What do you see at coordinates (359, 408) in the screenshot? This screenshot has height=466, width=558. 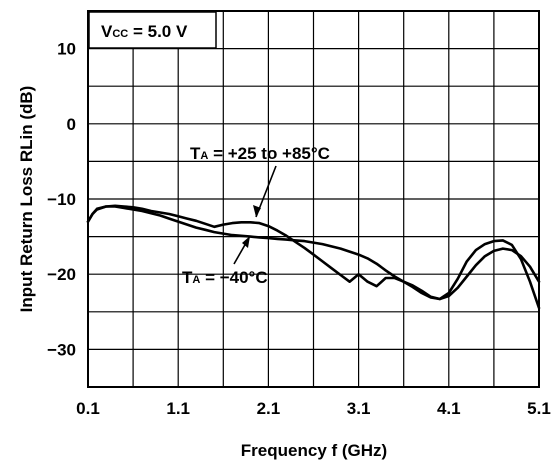 I see `x-tick-label: 3.1` at bounding box center [359, 408].